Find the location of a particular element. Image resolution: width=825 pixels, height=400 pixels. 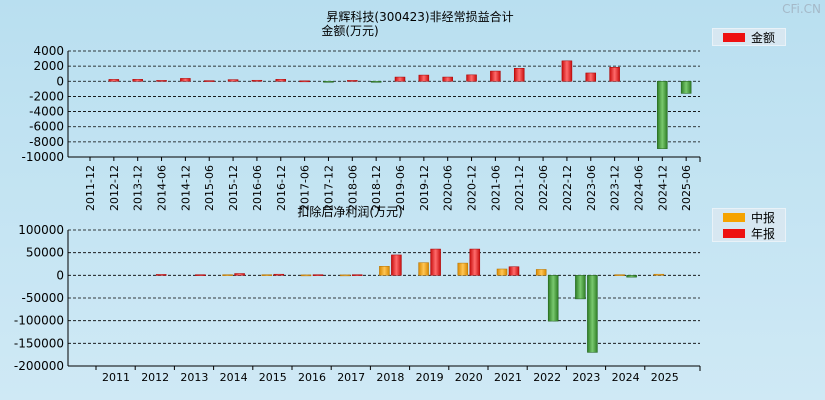

x-tick-label: 2018 is located at coordinates (390, 377).